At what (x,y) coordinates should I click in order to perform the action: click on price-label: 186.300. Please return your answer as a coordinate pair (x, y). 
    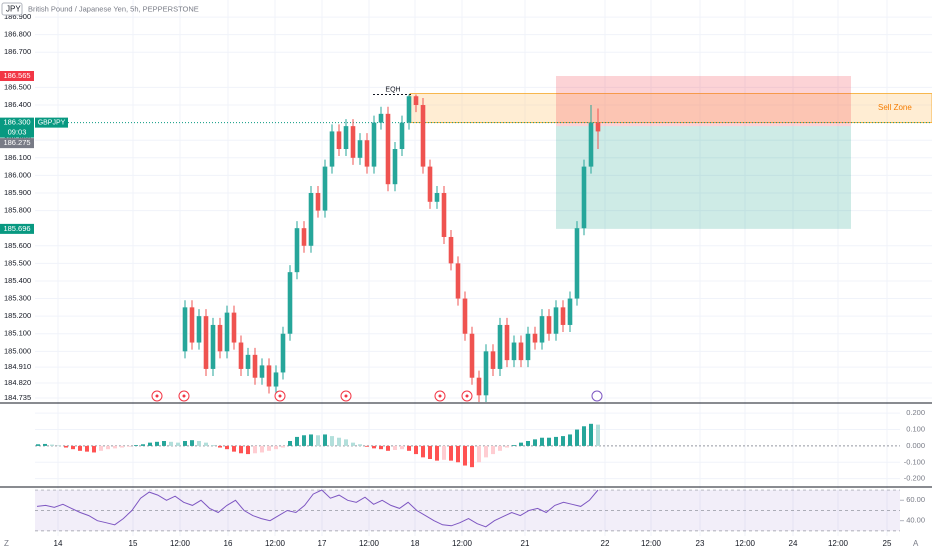
    Looking at the image, I should click on (16, 122).